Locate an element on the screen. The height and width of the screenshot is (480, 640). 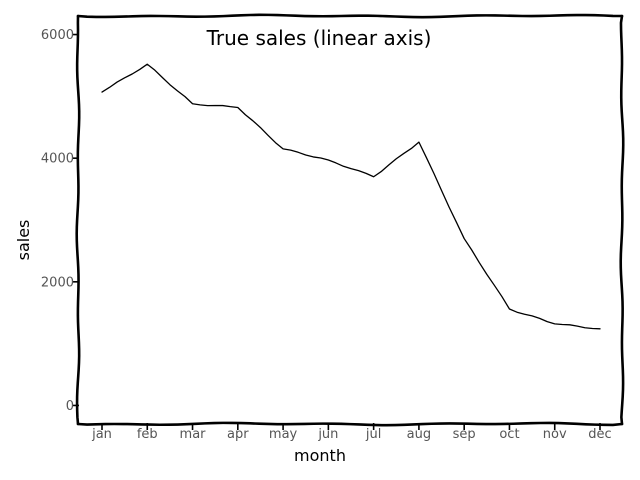
chart-title: True sales (linear axis) is located at coordinates (319, 38).